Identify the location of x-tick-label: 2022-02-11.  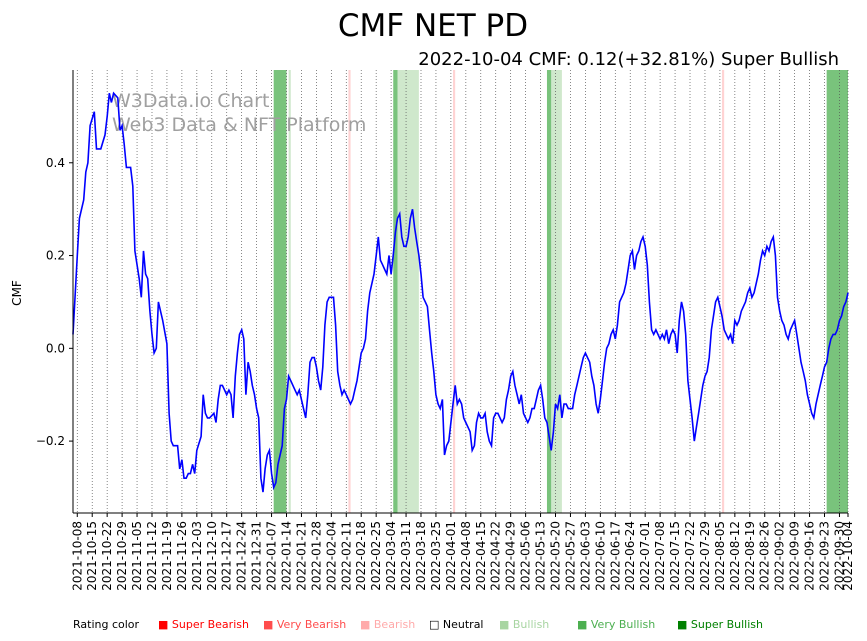
(346, 556).